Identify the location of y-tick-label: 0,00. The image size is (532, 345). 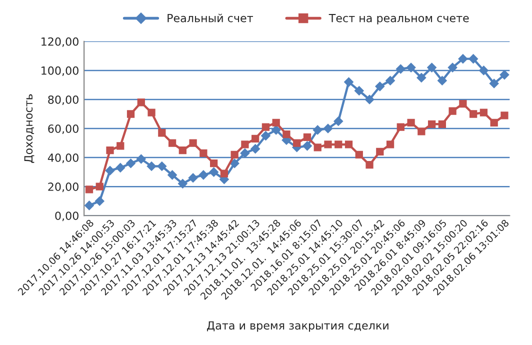
(66, 217).